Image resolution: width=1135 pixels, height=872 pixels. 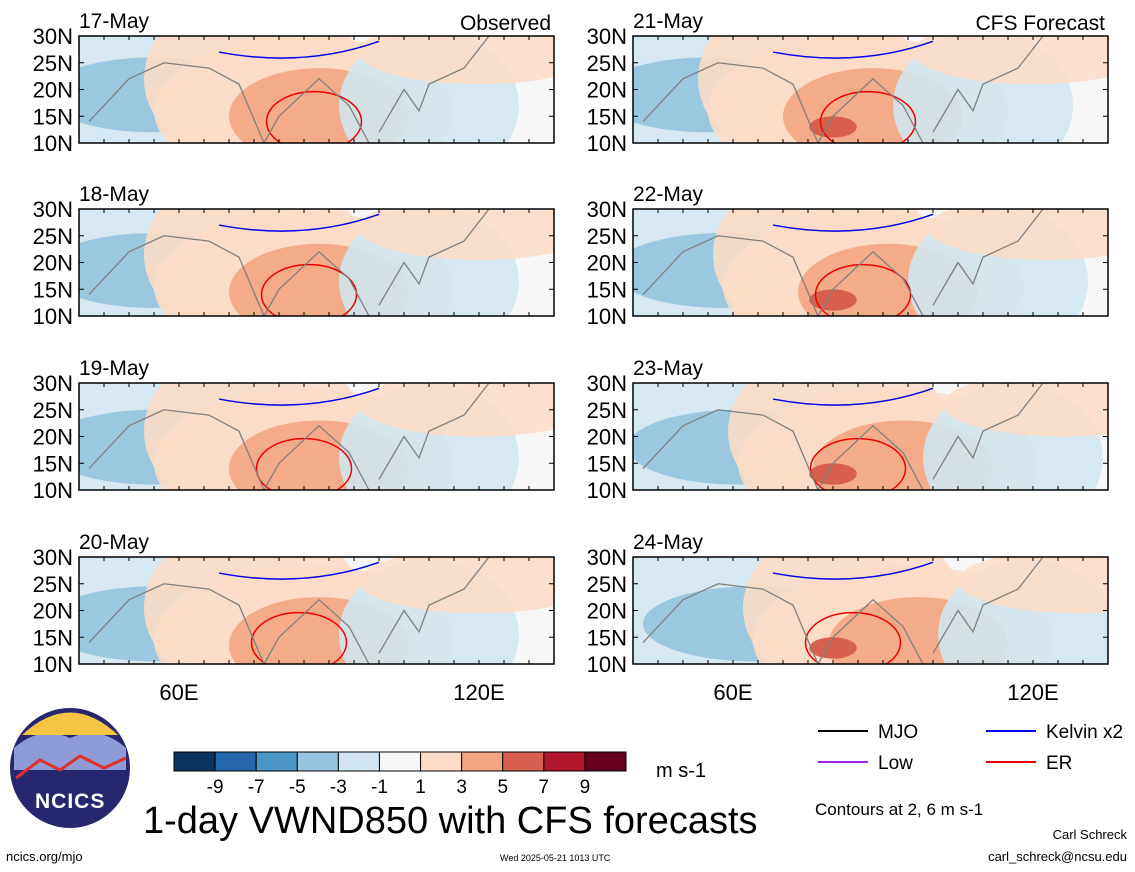 I want to click on colorbar-label: -5, so click(x=297, y=787).